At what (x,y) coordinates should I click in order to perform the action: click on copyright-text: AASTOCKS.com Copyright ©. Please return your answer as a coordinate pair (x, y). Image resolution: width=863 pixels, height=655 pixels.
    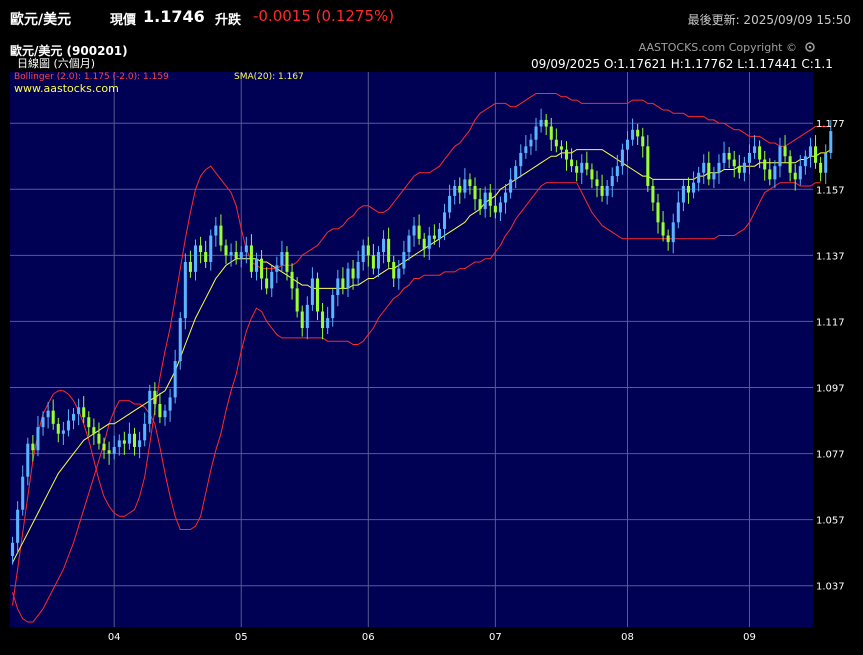
    Looking at the image, I should click on (718, 47).